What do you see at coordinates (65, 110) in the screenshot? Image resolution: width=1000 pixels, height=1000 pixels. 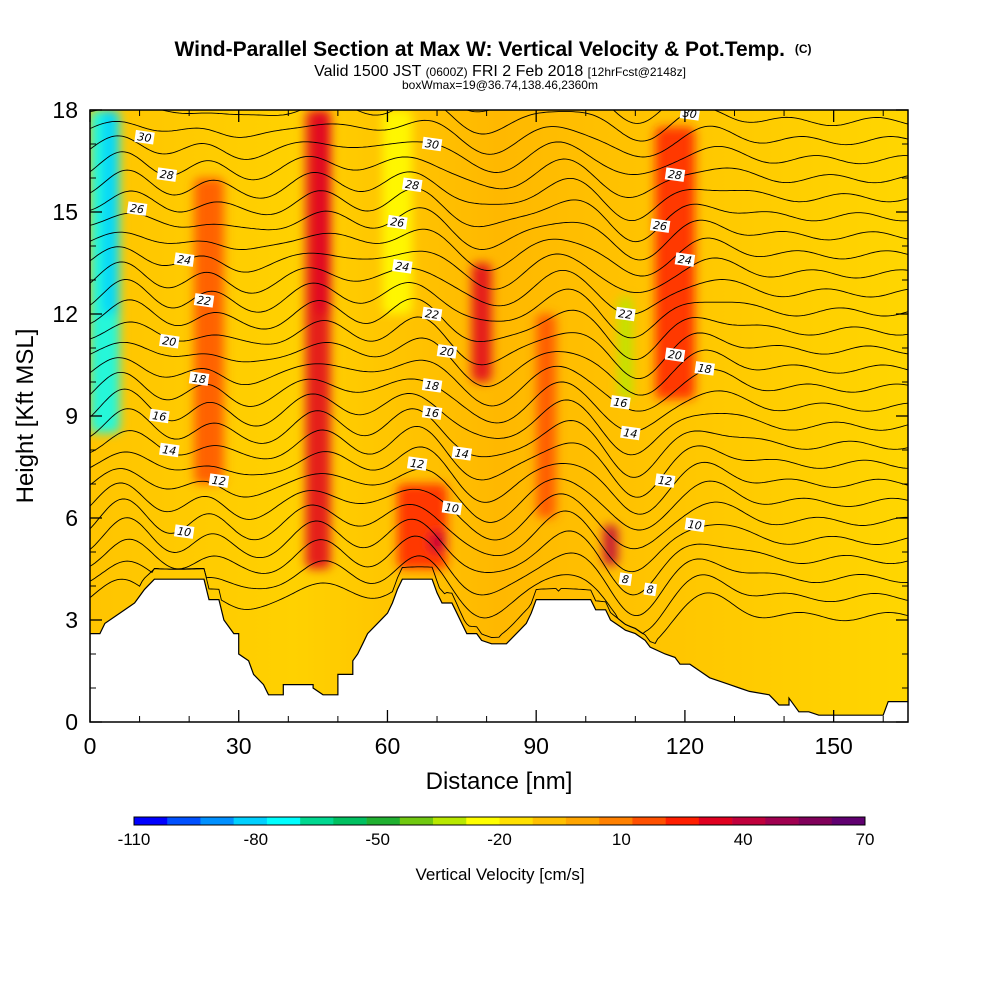 I see `y-tick-label: 18` at bounding box center [65, 110].